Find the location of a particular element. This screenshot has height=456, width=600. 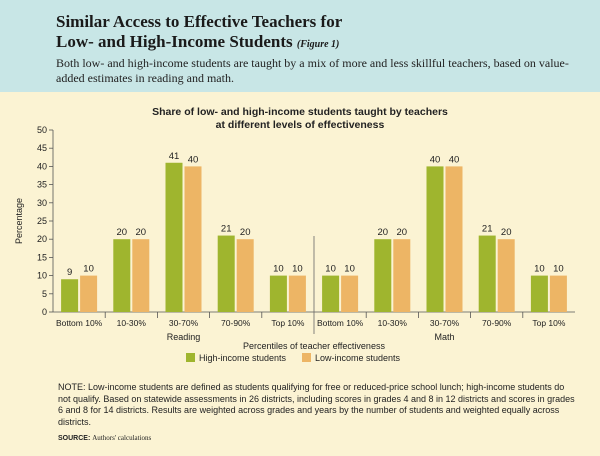

legend-label: Low-income students is located at coordinates (358, 358).